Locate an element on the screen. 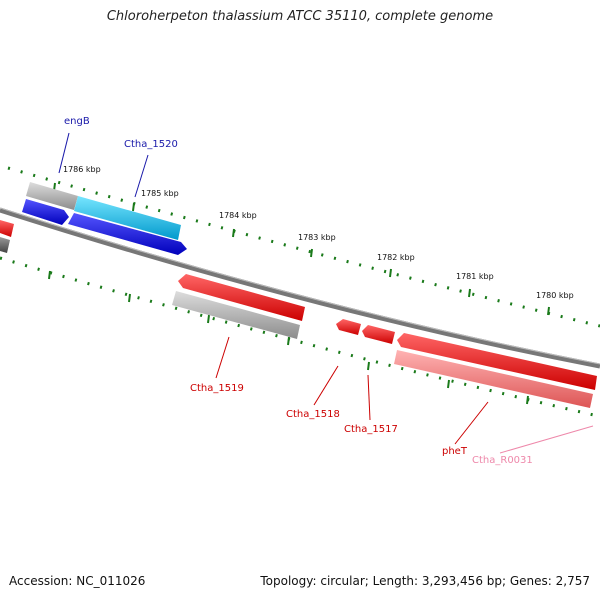 Image resolution: width=600 pixels, height=600 pixels. ctha-1519-gray-arrow is located at coordinates (236, 315).